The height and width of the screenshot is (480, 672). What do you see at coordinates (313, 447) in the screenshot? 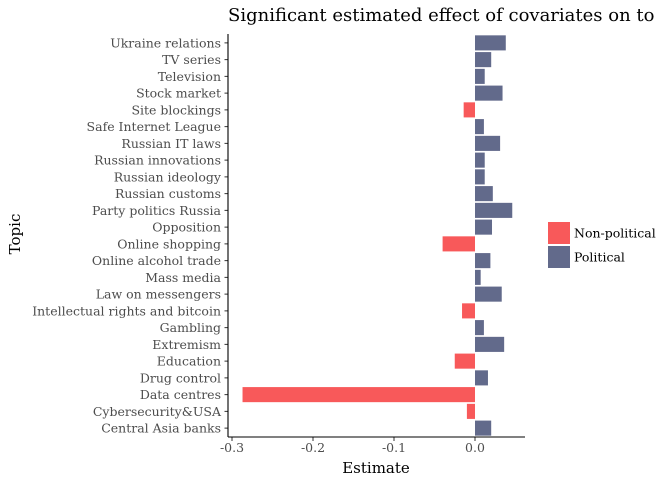
I see `x-tick-label: -0.2` at bounding box center [313, 447].